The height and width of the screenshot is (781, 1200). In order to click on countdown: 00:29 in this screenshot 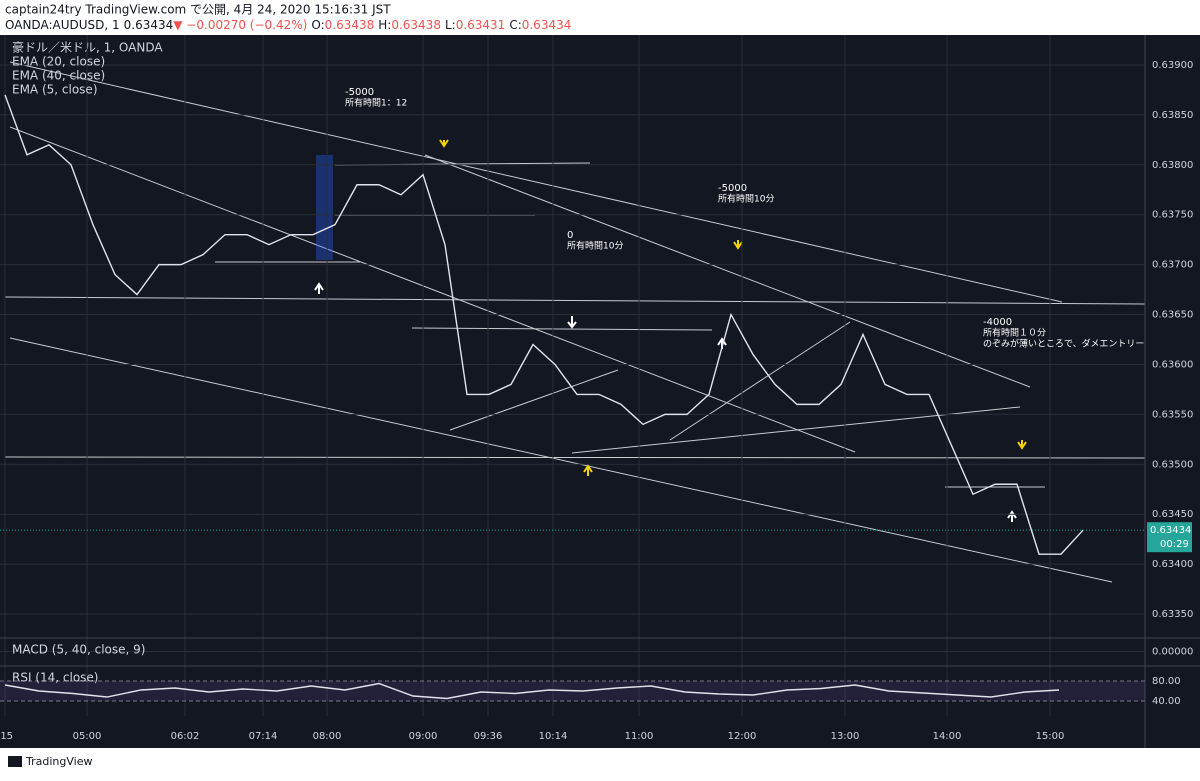, I will do `click(1174, 544)`.